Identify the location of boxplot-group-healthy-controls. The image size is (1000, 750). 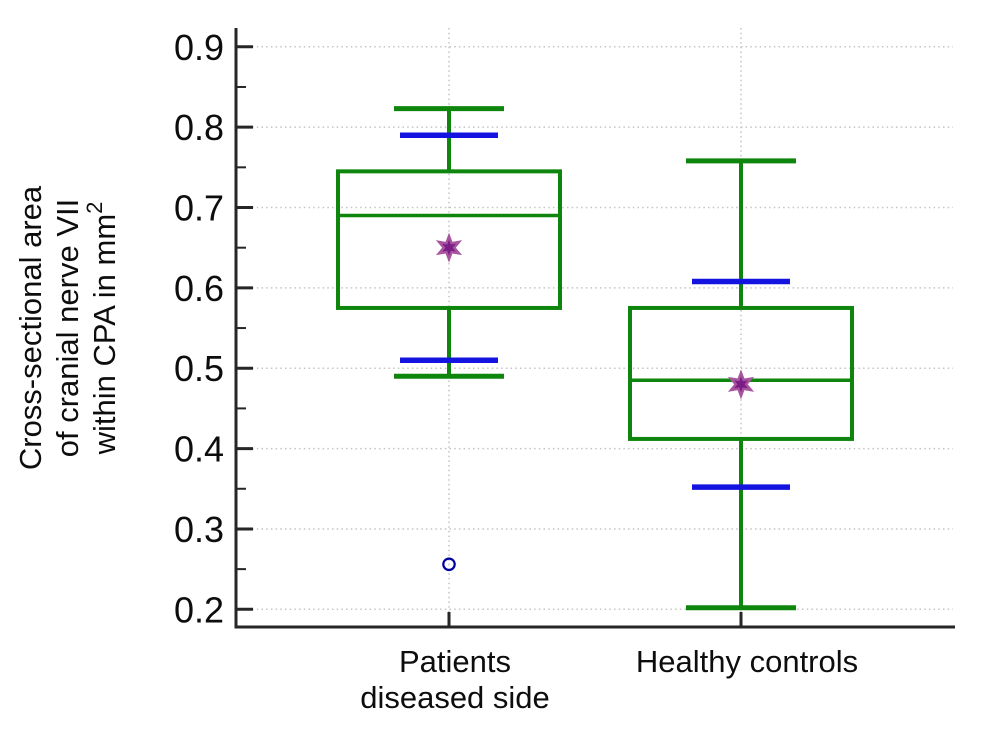
(741, 384).